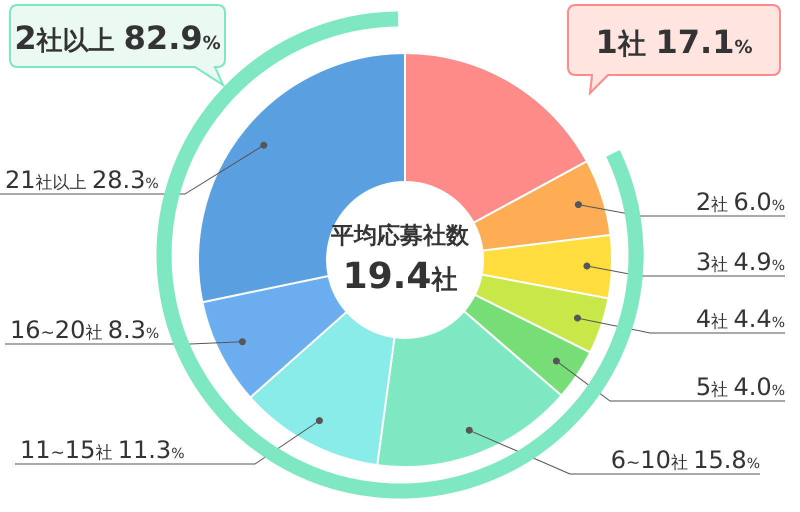 This screenshot has width=800, height=512. I want to click on text: 平均応募社数, so click(400, 235).